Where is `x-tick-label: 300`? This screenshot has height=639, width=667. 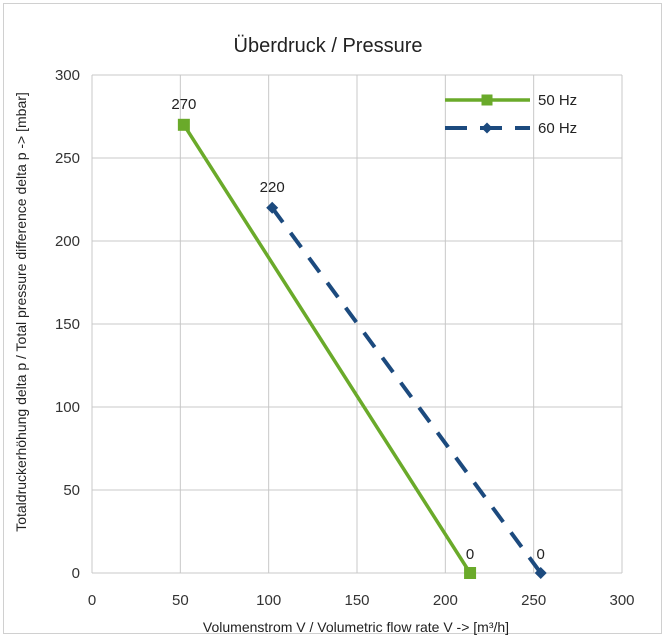 x-tick-label: 300 is located at coordinates (621, 600).